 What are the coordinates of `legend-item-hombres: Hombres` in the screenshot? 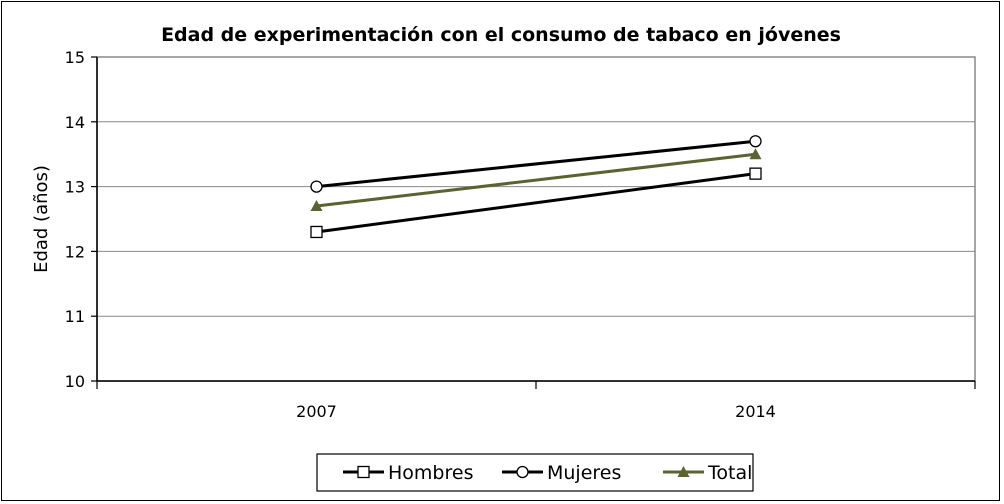 It's located at (408, 473).